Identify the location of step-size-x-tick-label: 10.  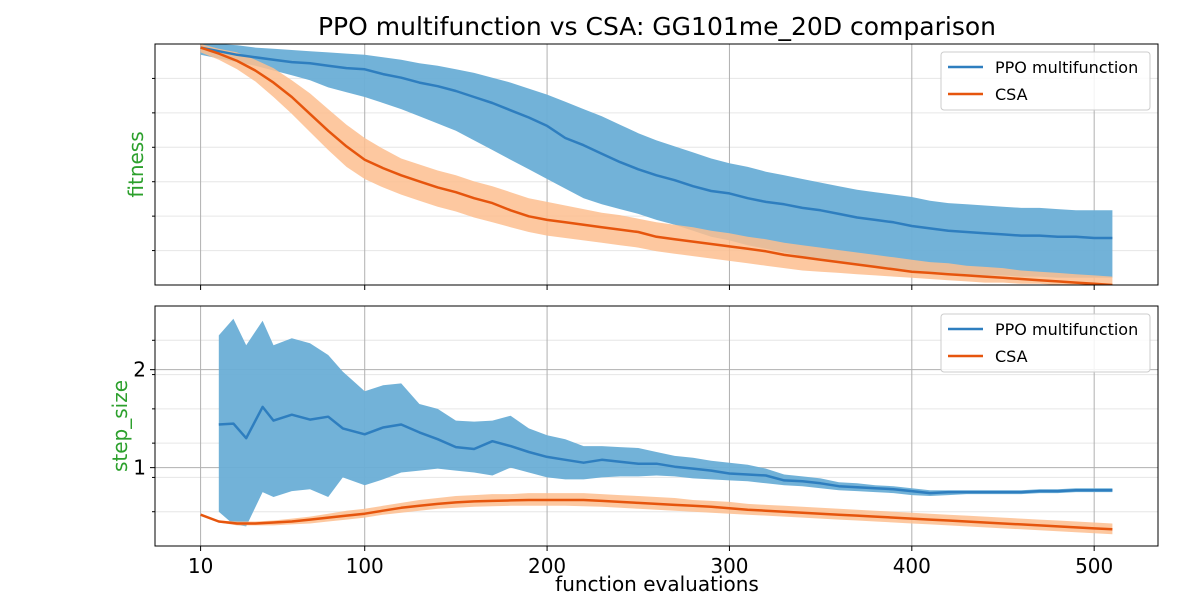
(200, 566).